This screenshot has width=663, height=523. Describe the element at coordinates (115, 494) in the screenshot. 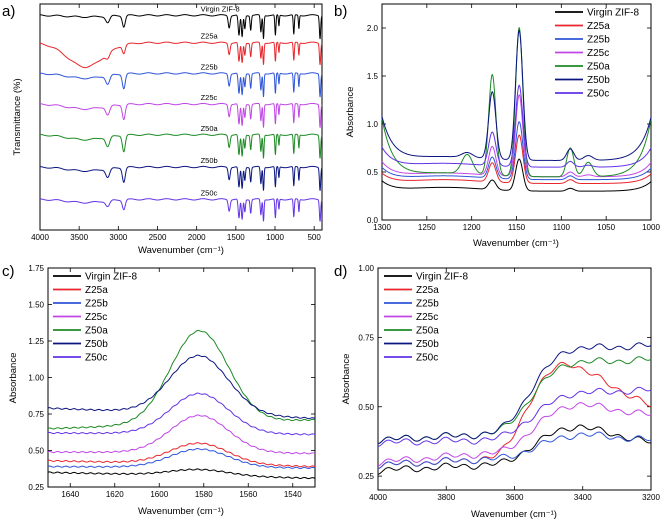

I see `x-tick-label: 1620` at that location.